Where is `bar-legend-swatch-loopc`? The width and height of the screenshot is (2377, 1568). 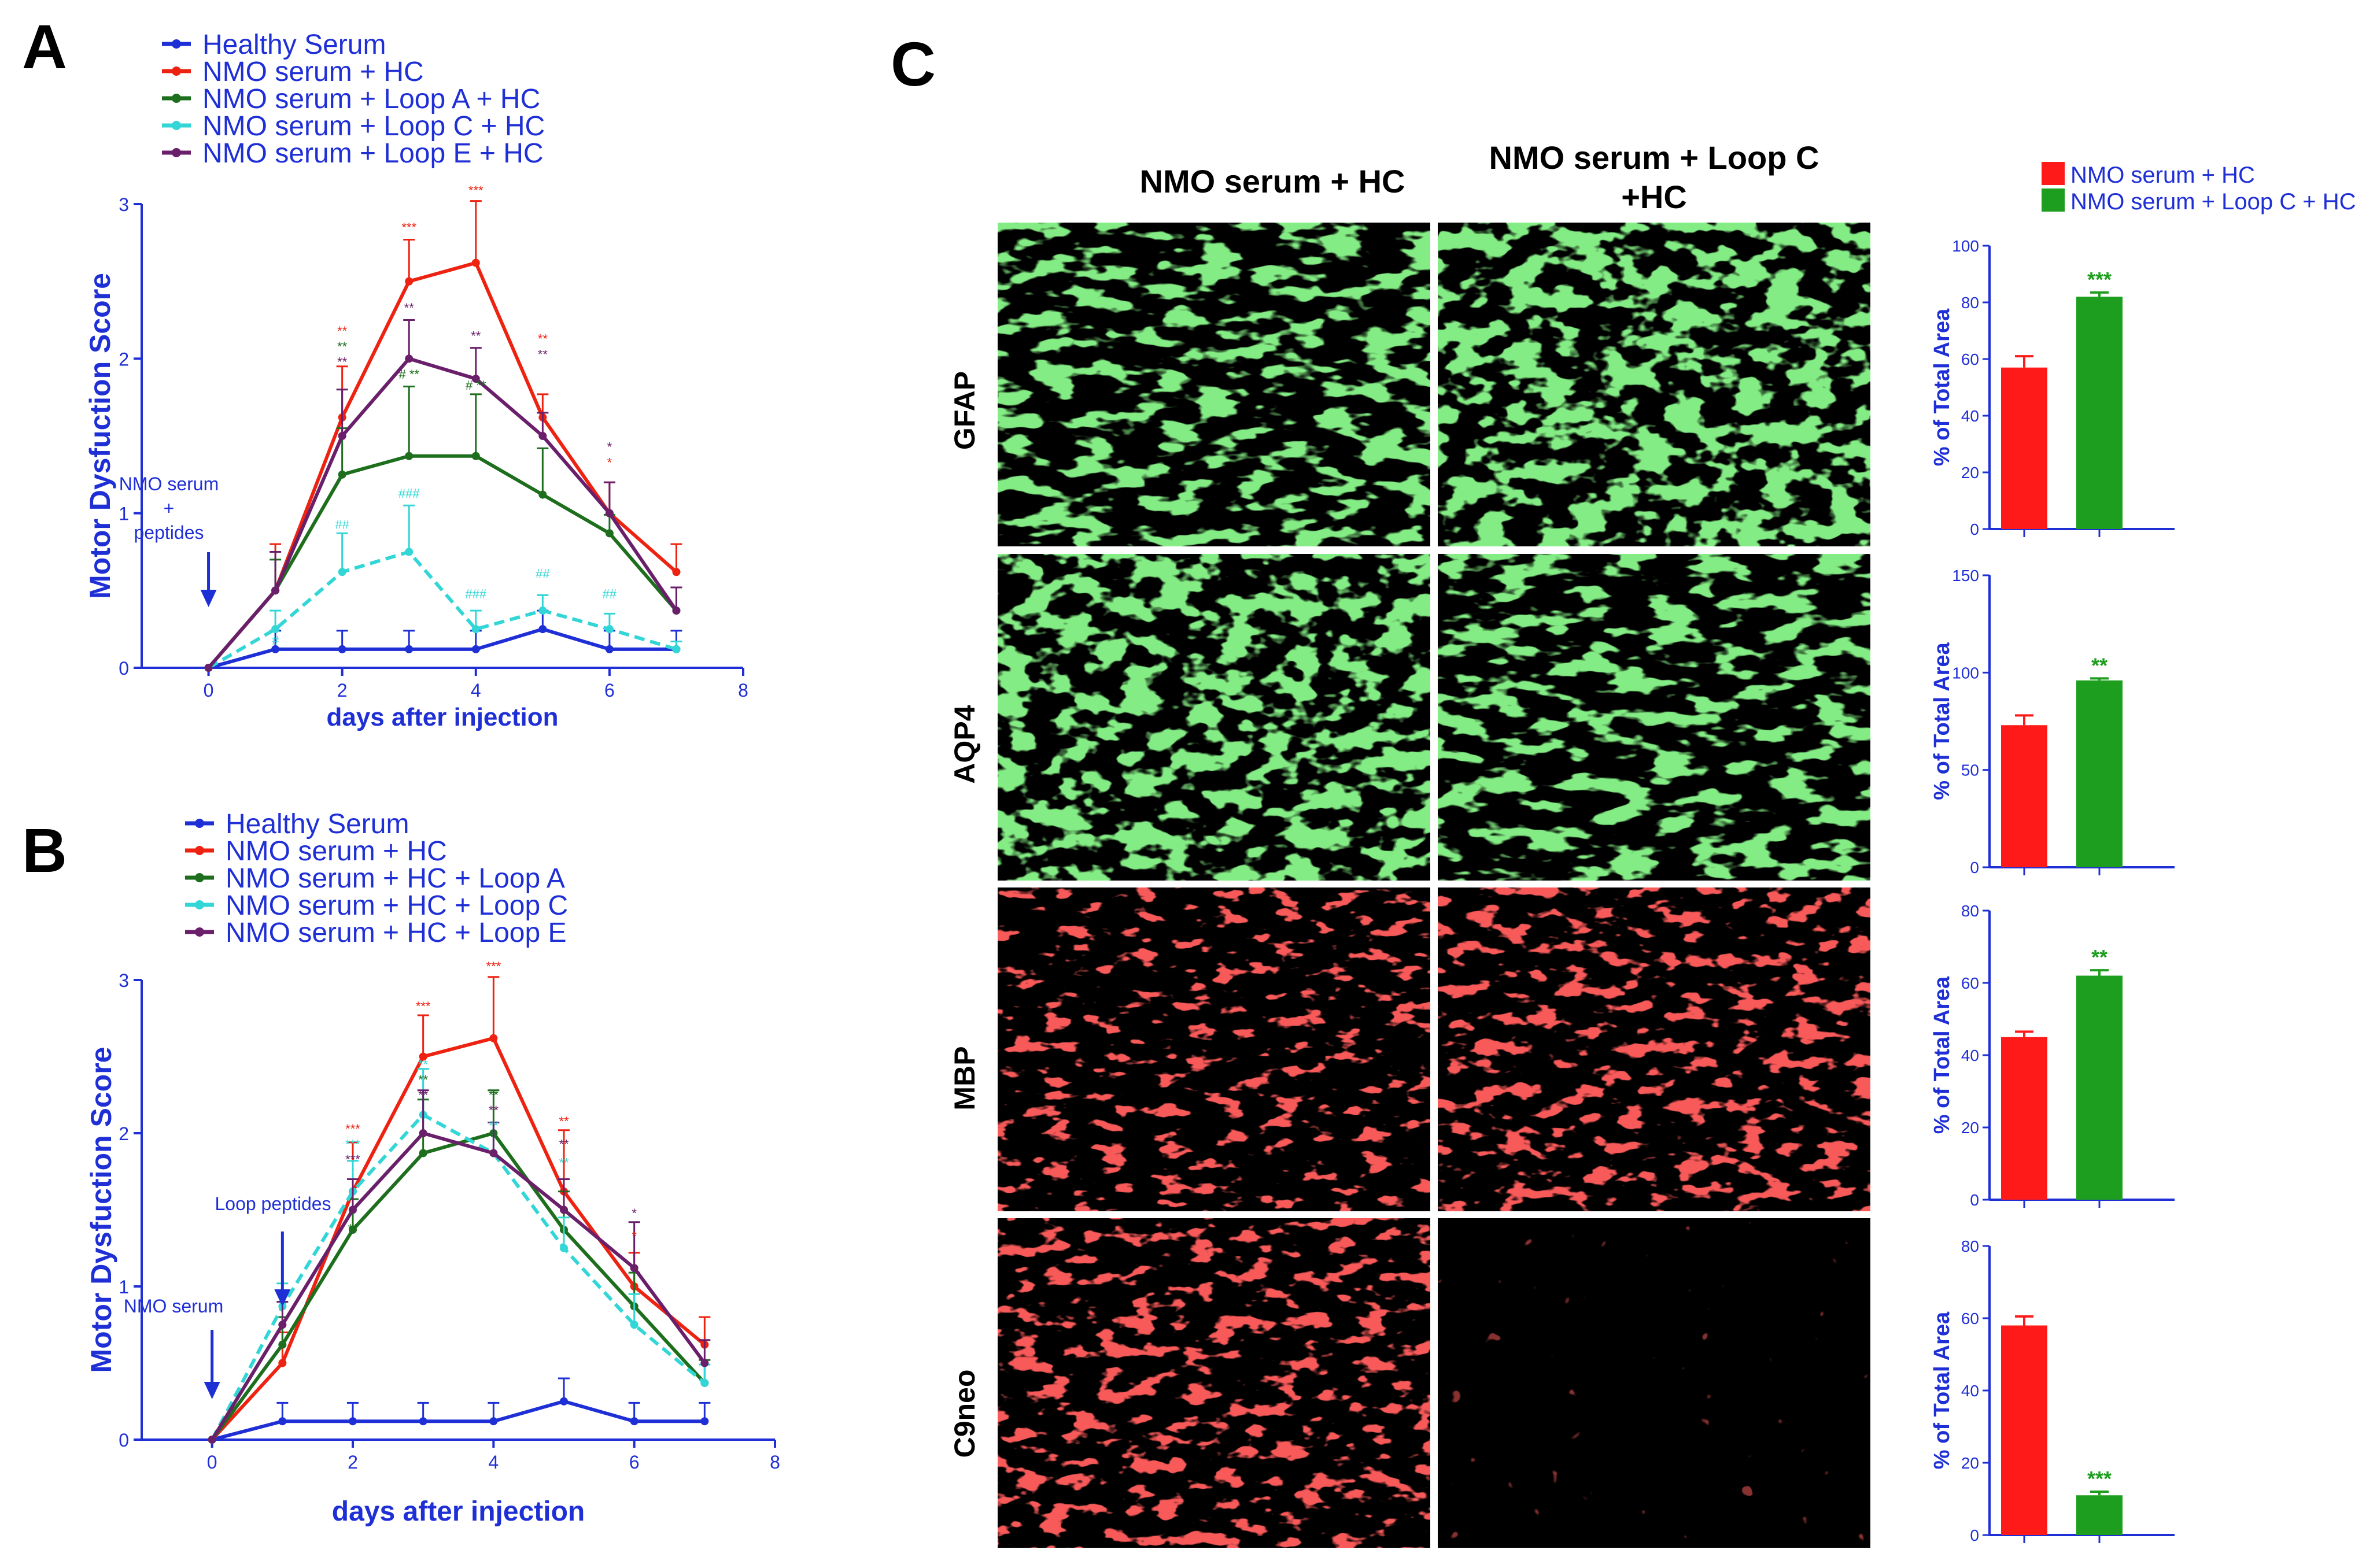
bar-legend-swatch-loopc is located at coordinates (2053, 200).